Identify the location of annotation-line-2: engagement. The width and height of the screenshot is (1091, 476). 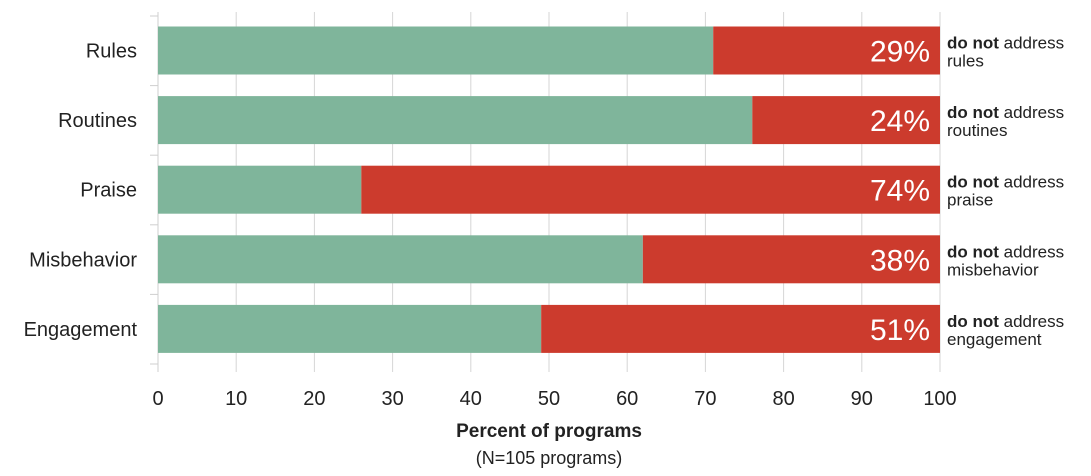
(994, 339).